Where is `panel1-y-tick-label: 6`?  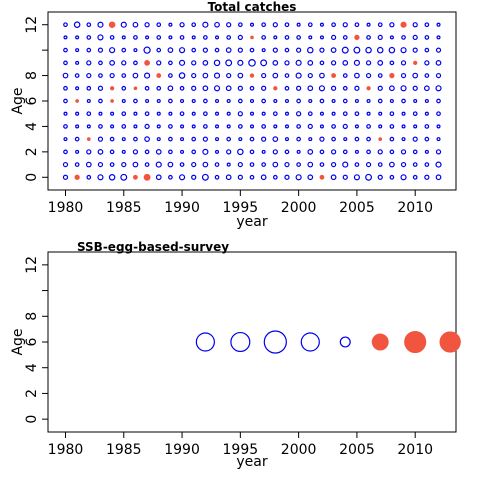
panel1-y-tick-label: 6 is located at coordinates (32, 100).